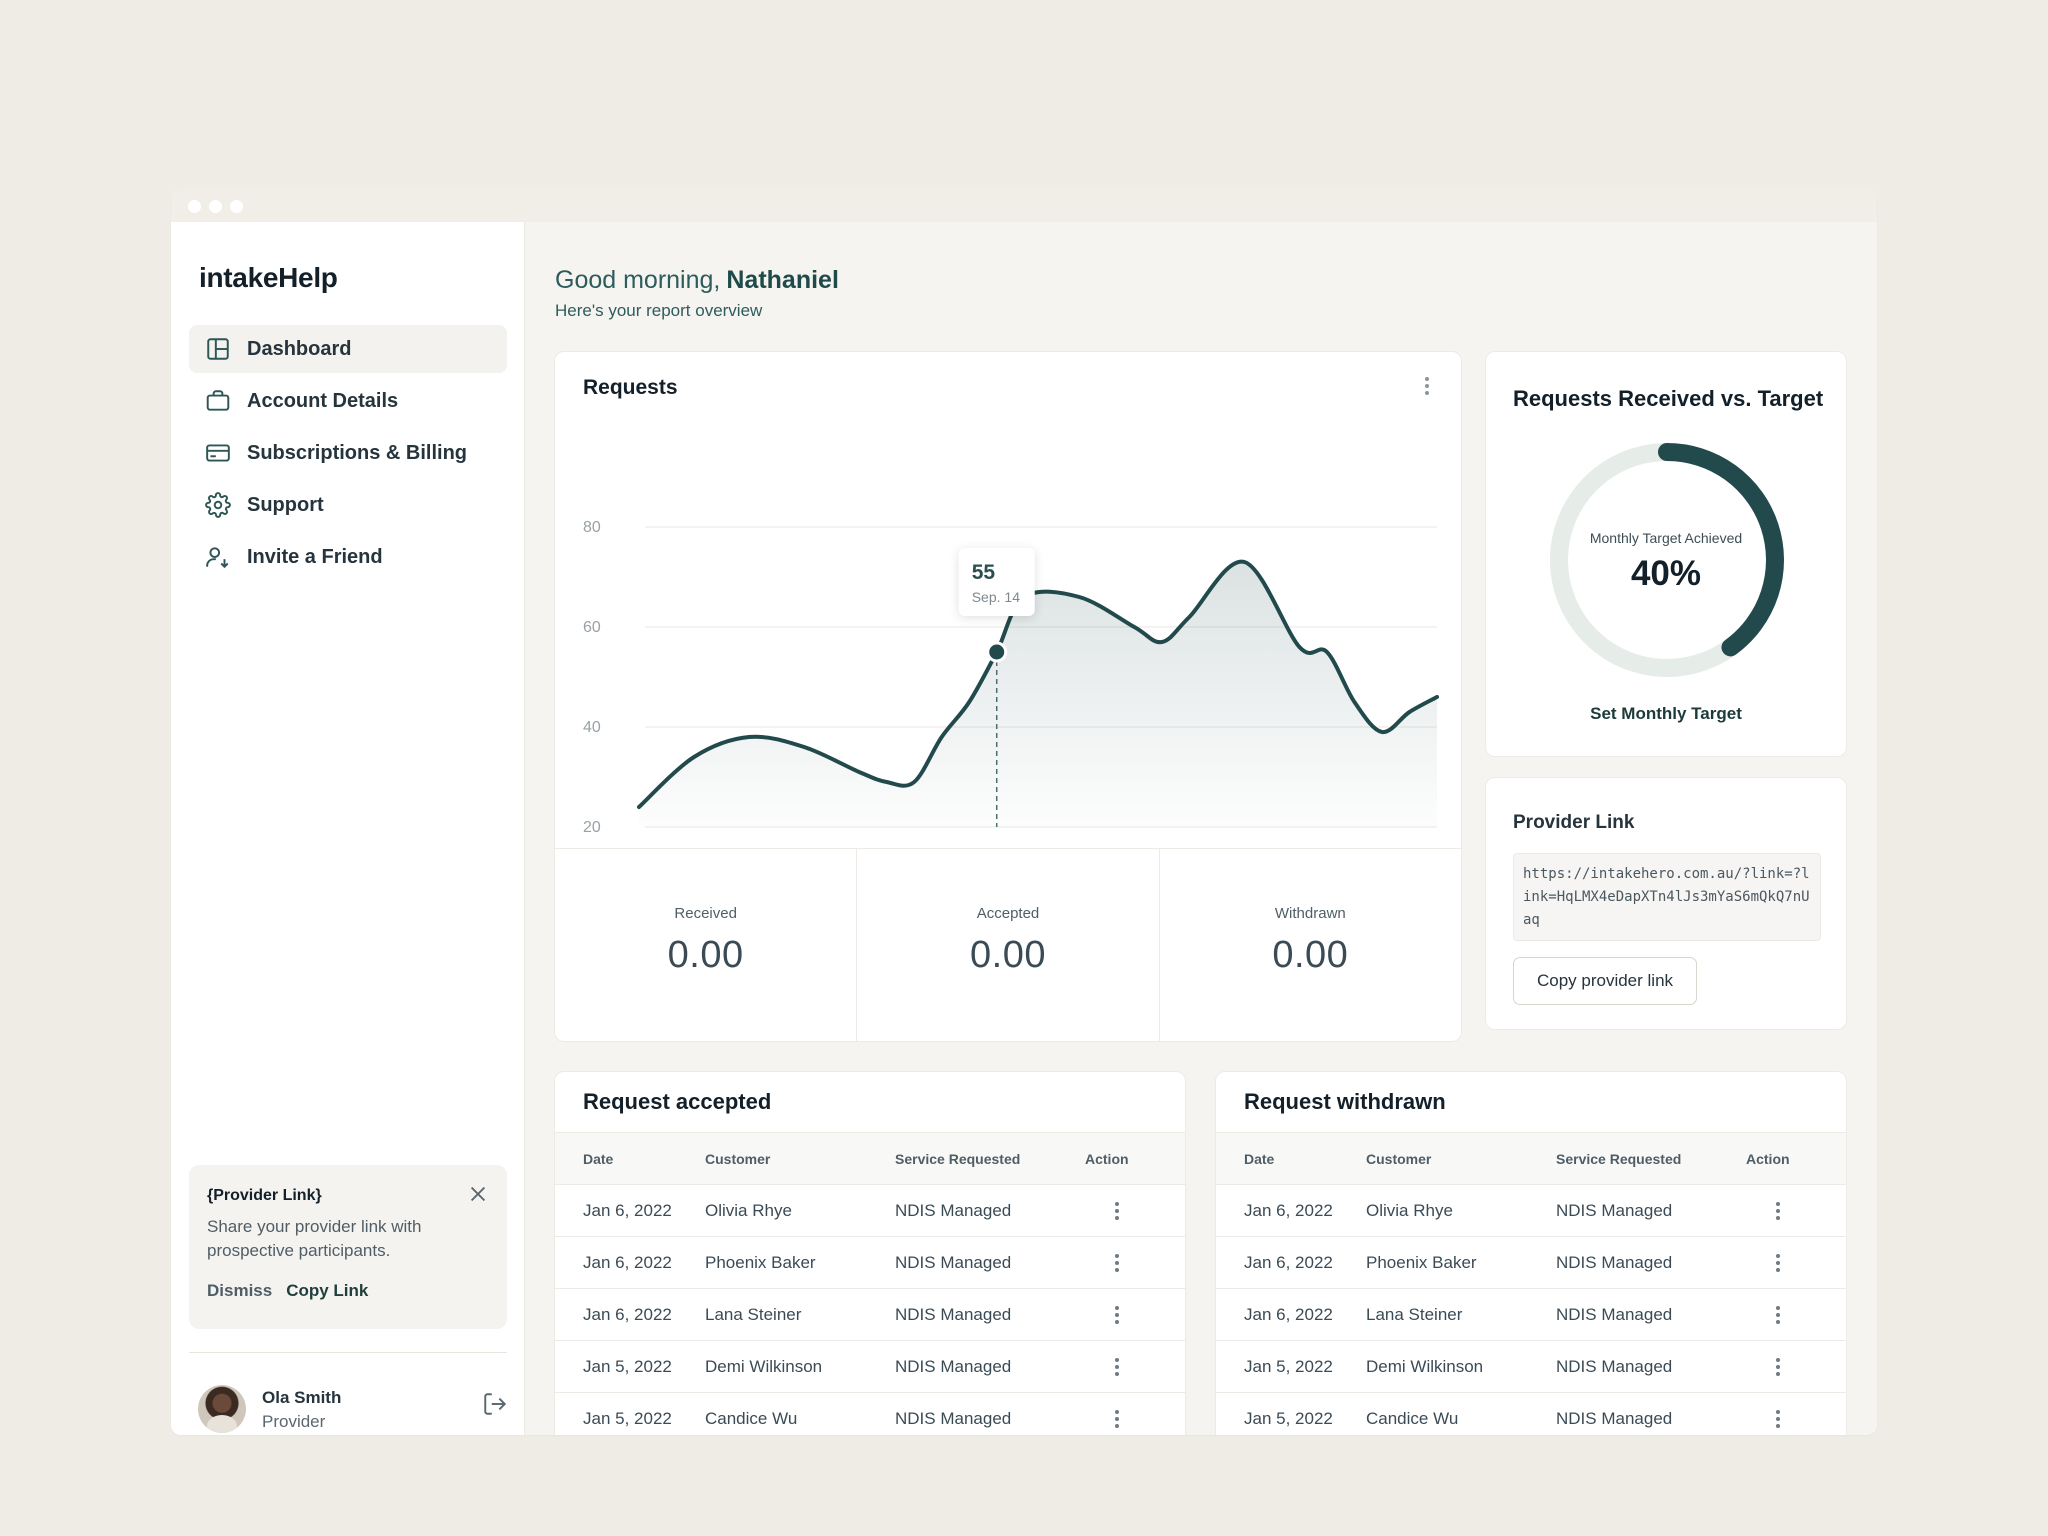 This screenshot has height=1536, width=2048. Describe the element at coordinates (1574, 822) in the screenshot. I see `provider-link-title: Provider Link` at that location.